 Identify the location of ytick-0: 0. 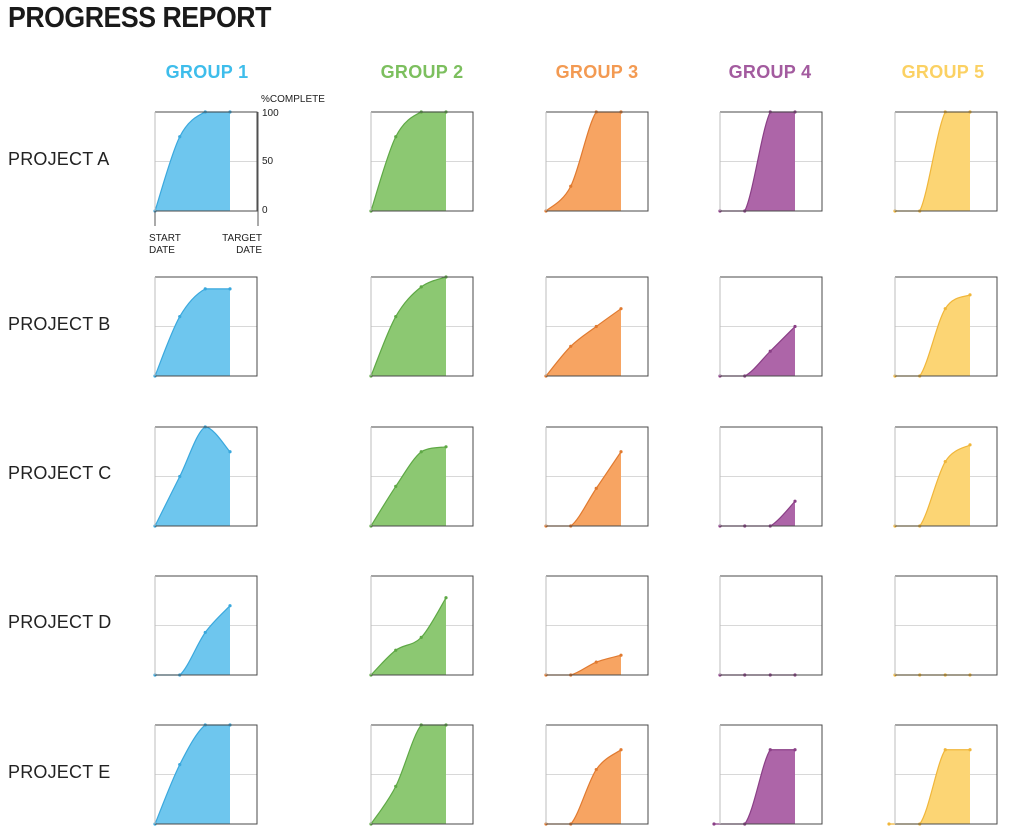
(265, 210).